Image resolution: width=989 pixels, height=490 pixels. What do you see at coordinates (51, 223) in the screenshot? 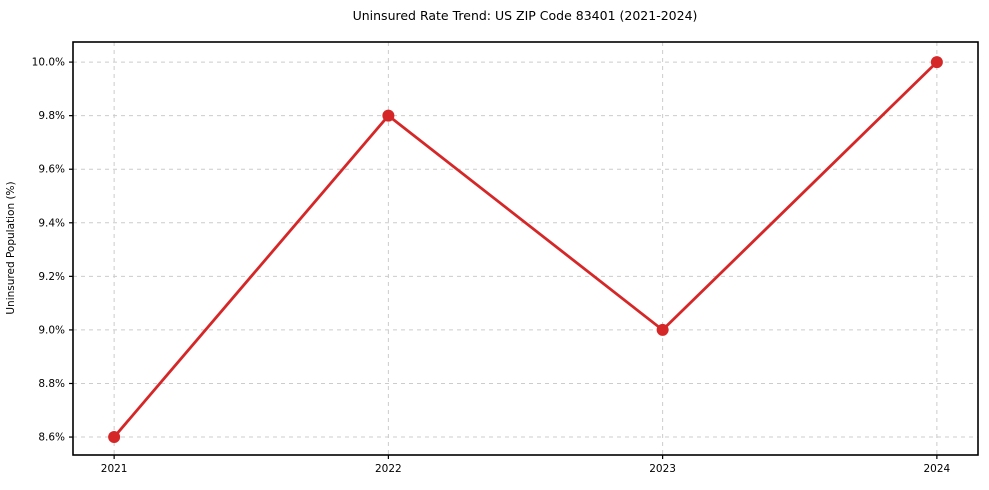
I see `y-tick-label: 9.4%` at bounding box center [51, 223].